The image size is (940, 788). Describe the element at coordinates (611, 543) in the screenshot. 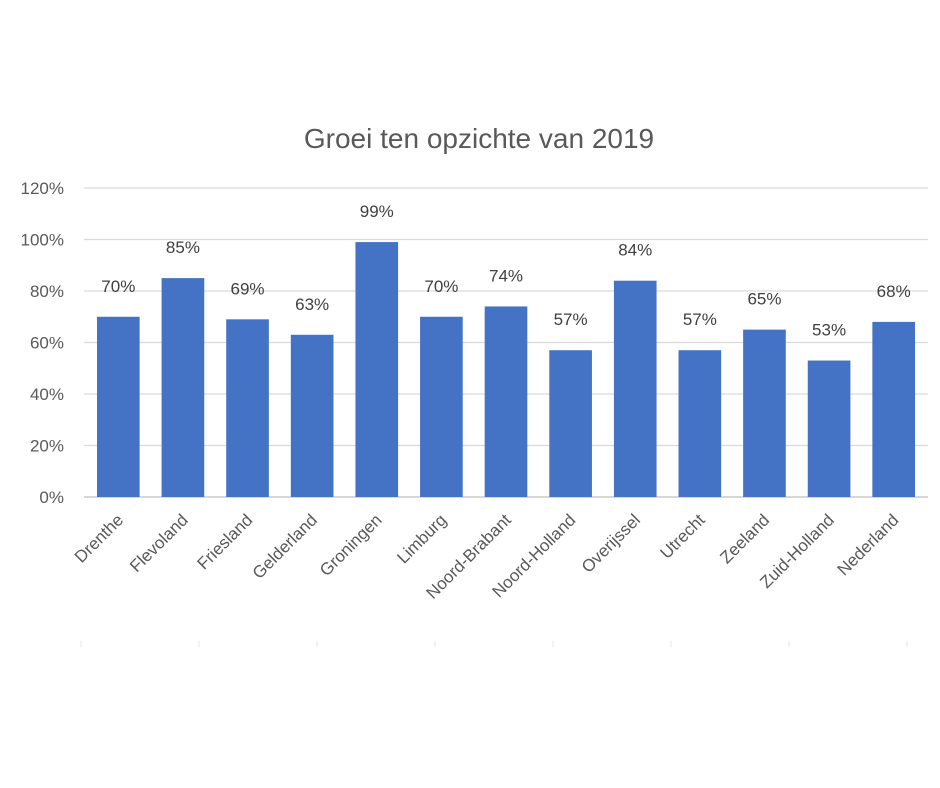

I see `category-label: Overijssel` at that location.